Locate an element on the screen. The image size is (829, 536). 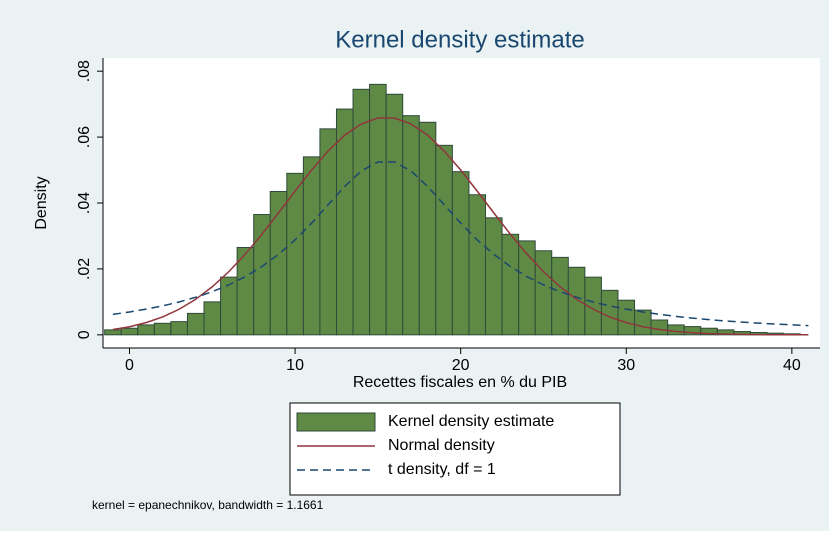
y-tick-label: .06 is located at coordinates (84, 137).